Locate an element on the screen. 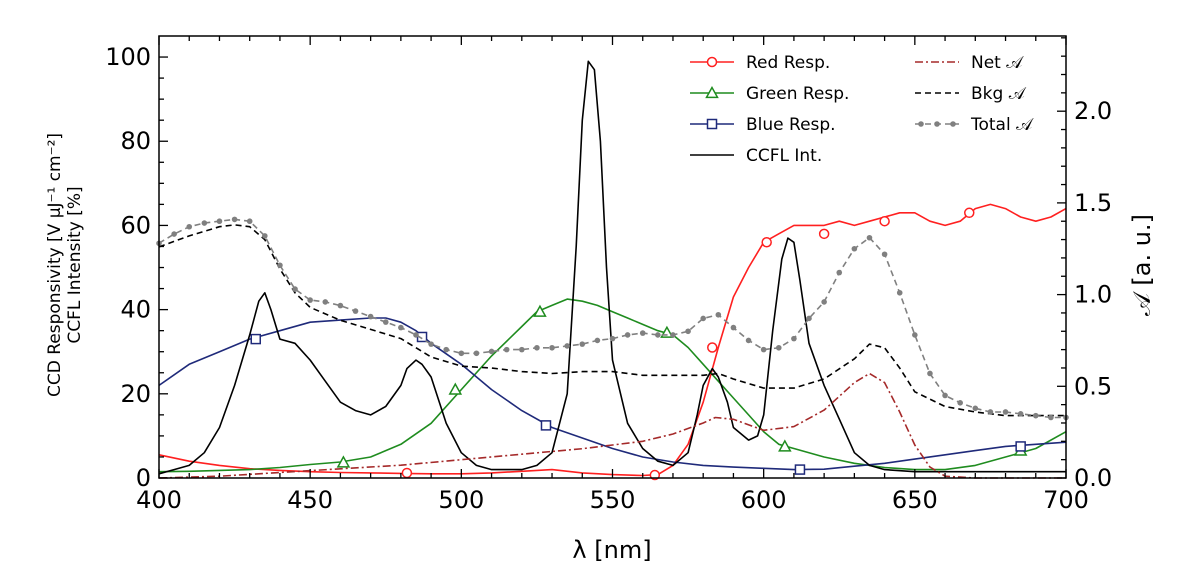  x-axis-label: λ [nm] is located at coordinates (611, 550).